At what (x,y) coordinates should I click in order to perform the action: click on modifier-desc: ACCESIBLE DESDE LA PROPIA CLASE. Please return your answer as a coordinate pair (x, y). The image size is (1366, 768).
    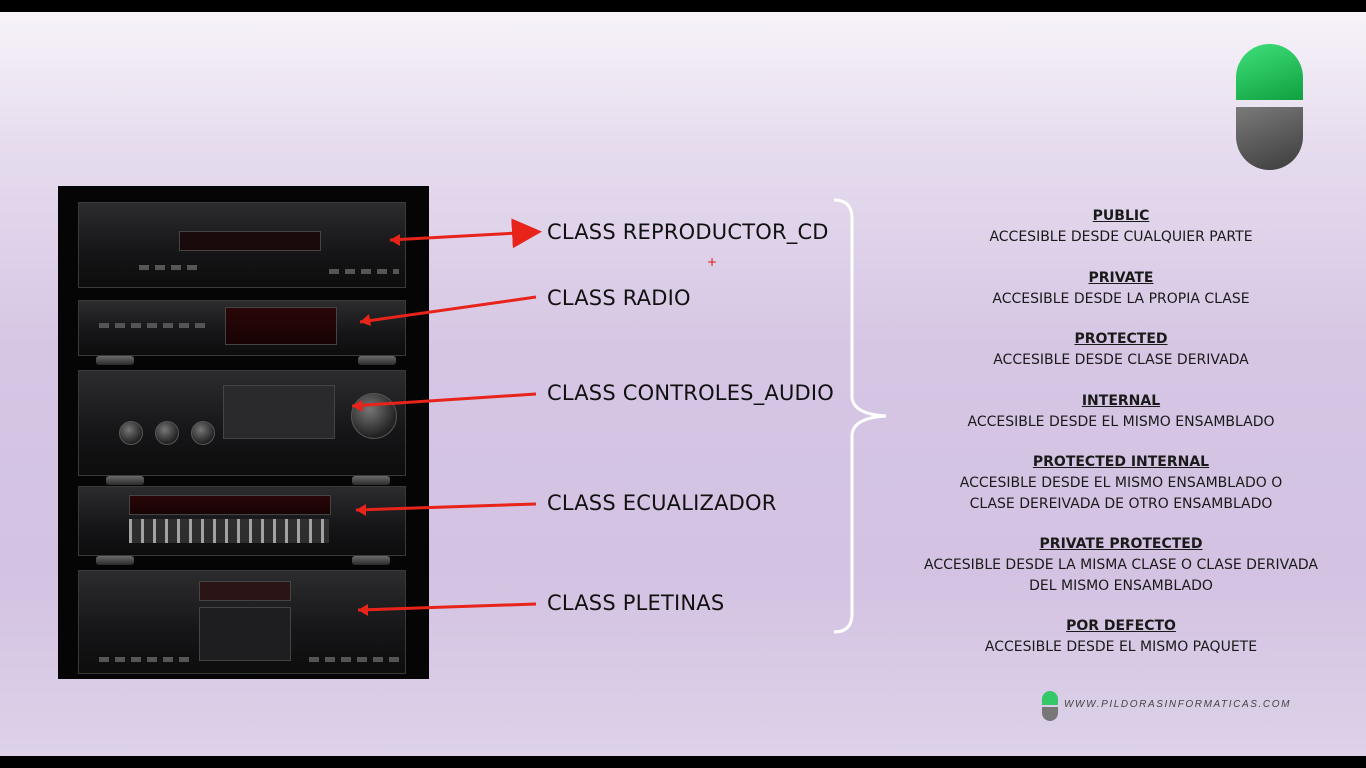
    Looking at the image, I should click on (1121, 299).